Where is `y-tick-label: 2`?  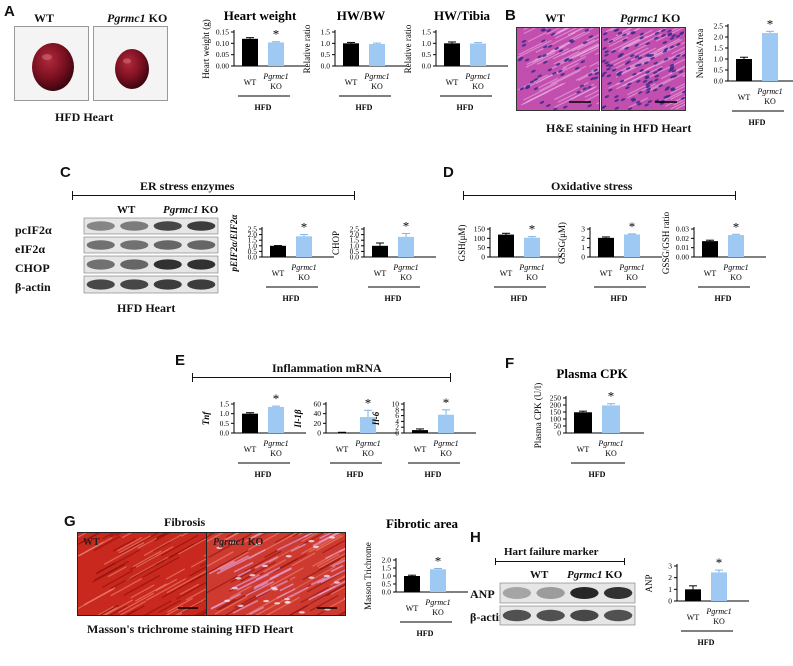
y-tick-label: 2 is located at coordinates (670, 577).